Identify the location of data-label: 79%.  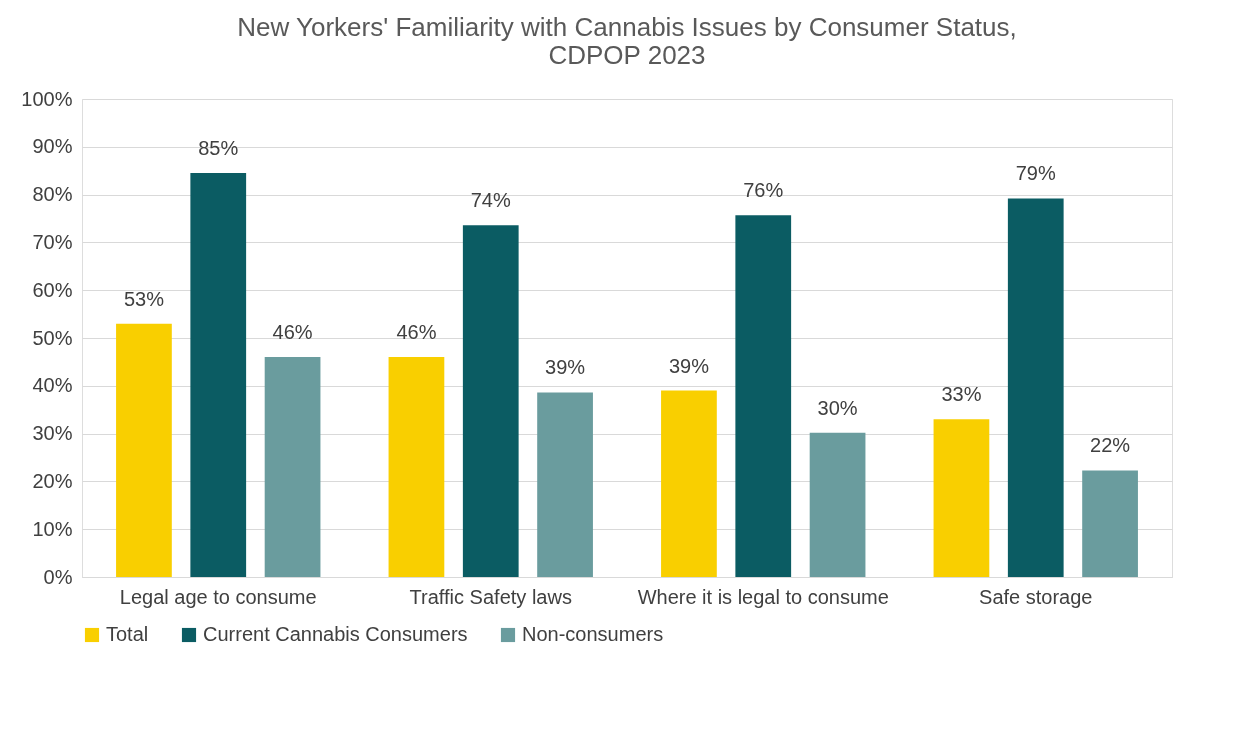
(1035, 173).